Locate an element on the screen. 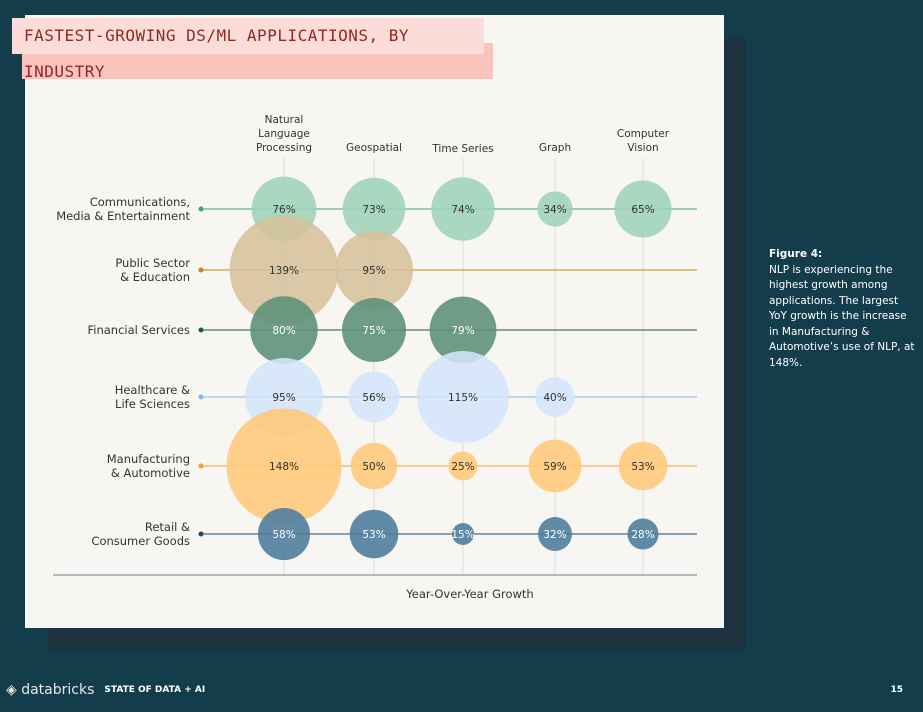 The height and width of the screenshot is (712, 923). bubble-label: 73% is located at coordinates (373, 210).